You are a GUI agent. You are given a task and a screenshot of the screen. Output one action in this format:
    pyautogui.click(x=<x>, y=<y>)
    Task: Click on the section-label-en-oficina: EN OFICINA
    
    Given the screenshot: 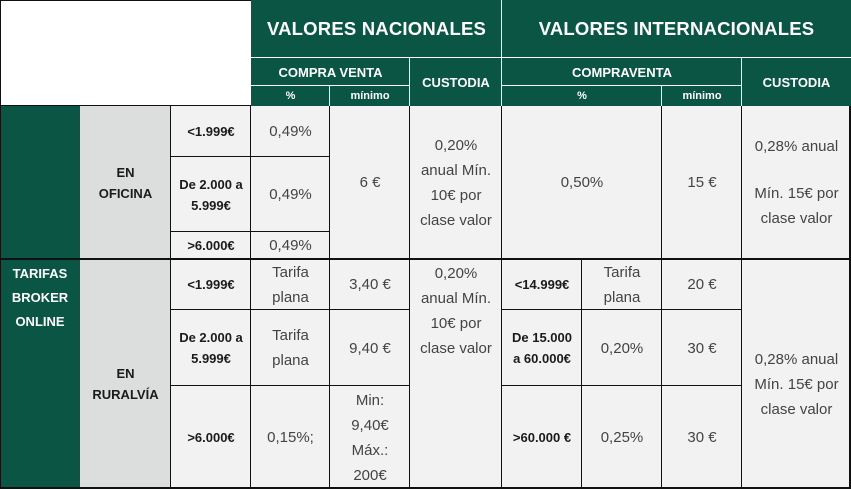 What is the action you would take?
    pyautogui.click(x=125, y=182)
    